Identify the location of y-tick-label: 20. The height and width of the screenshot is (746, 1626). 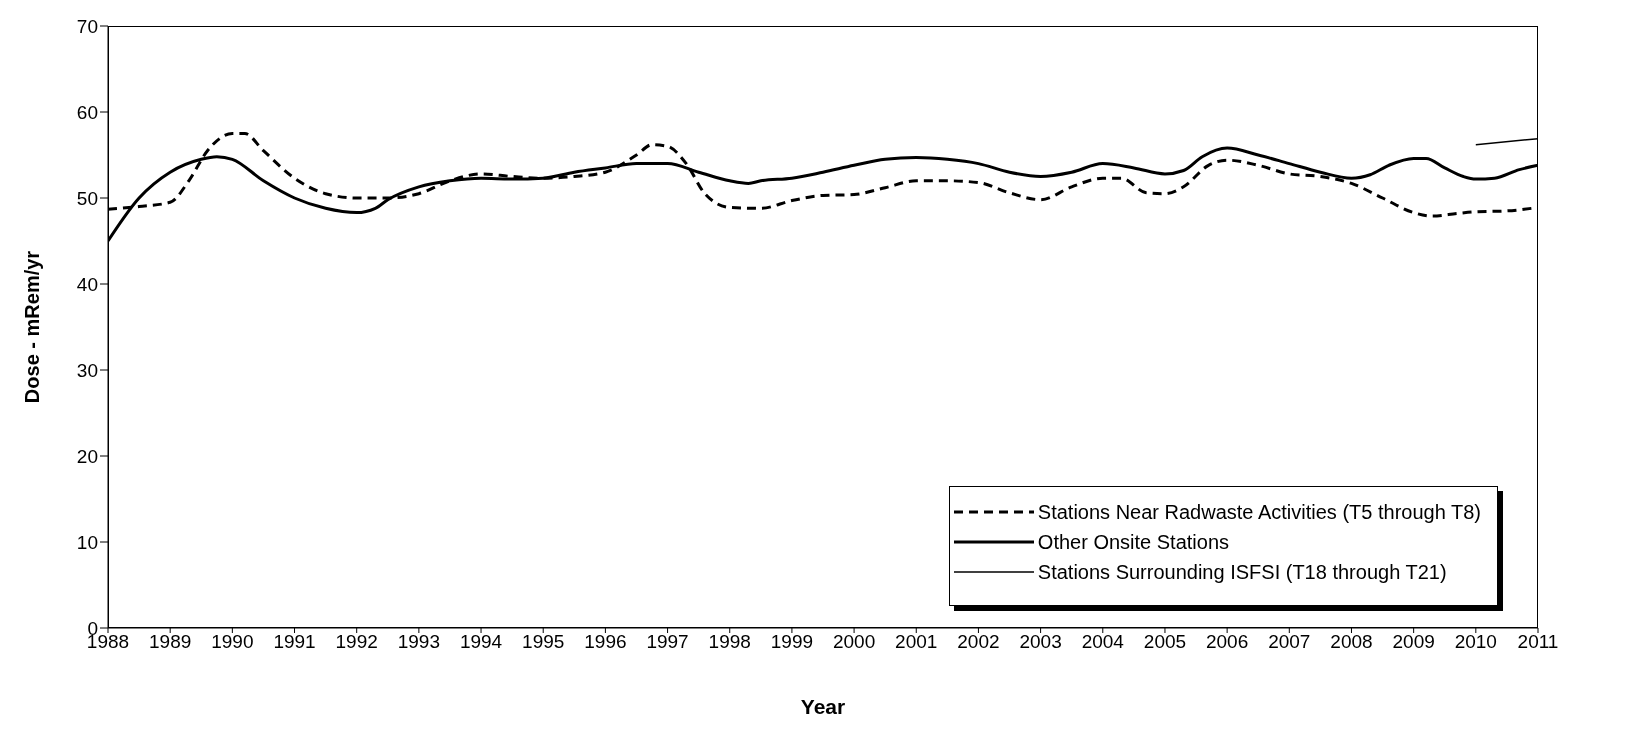
(87, 456).